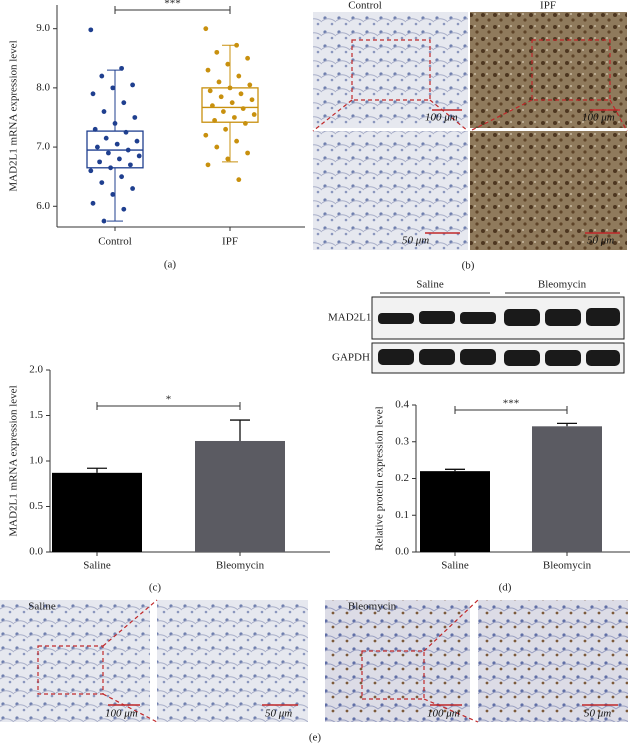 The width and height of the screenshot is (630, 747). What do you see at coordinates (372, 607) in the screenshot?
I see `image-label: Bleomycin` at bounding box center [372, 607].